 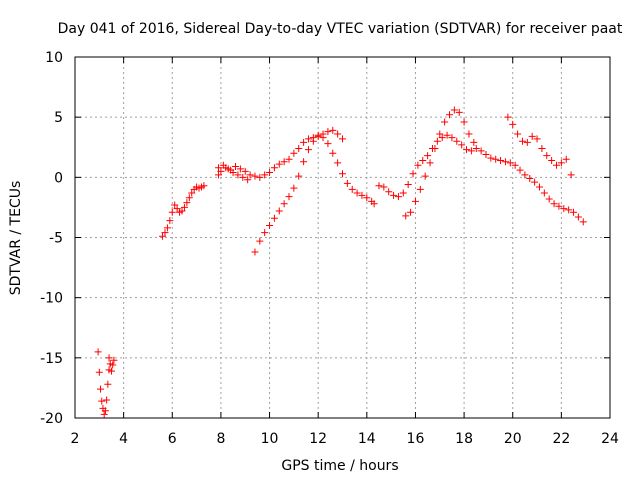 I want to click on x-tick-label: 14, so click(x=367, y=439).